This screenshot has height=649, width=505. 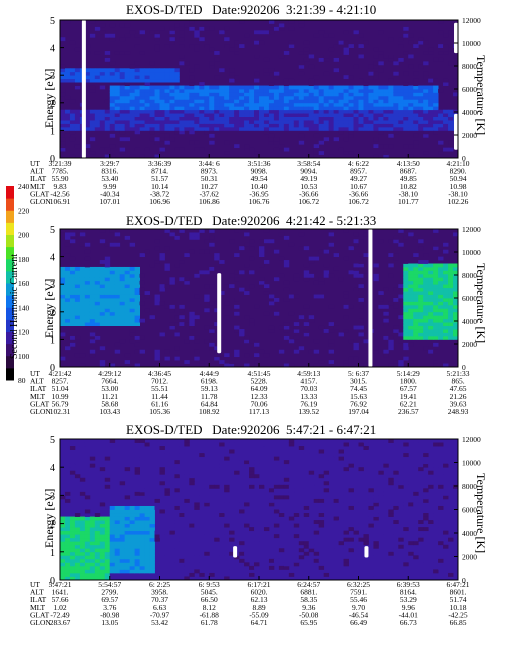 What do you see at coordinates (52, 76) in the screenshot?
I see `y-tick-label: 3` at bounding box center [52, 76].